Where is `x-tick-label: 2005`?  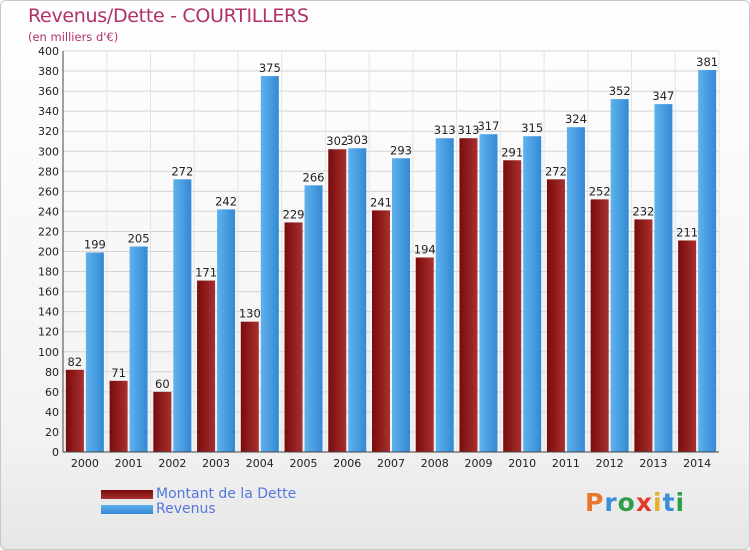
x-tick-label: 2005 is located at coordinates (304, 463).